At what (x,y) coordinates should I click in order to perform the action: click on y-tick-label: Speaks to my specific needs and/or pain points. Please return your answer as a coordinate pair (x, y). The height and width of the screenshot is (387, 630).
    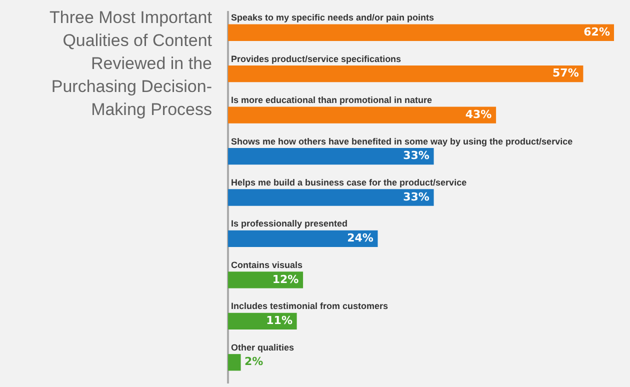
    Looking at the image, I should click on (332, 17).